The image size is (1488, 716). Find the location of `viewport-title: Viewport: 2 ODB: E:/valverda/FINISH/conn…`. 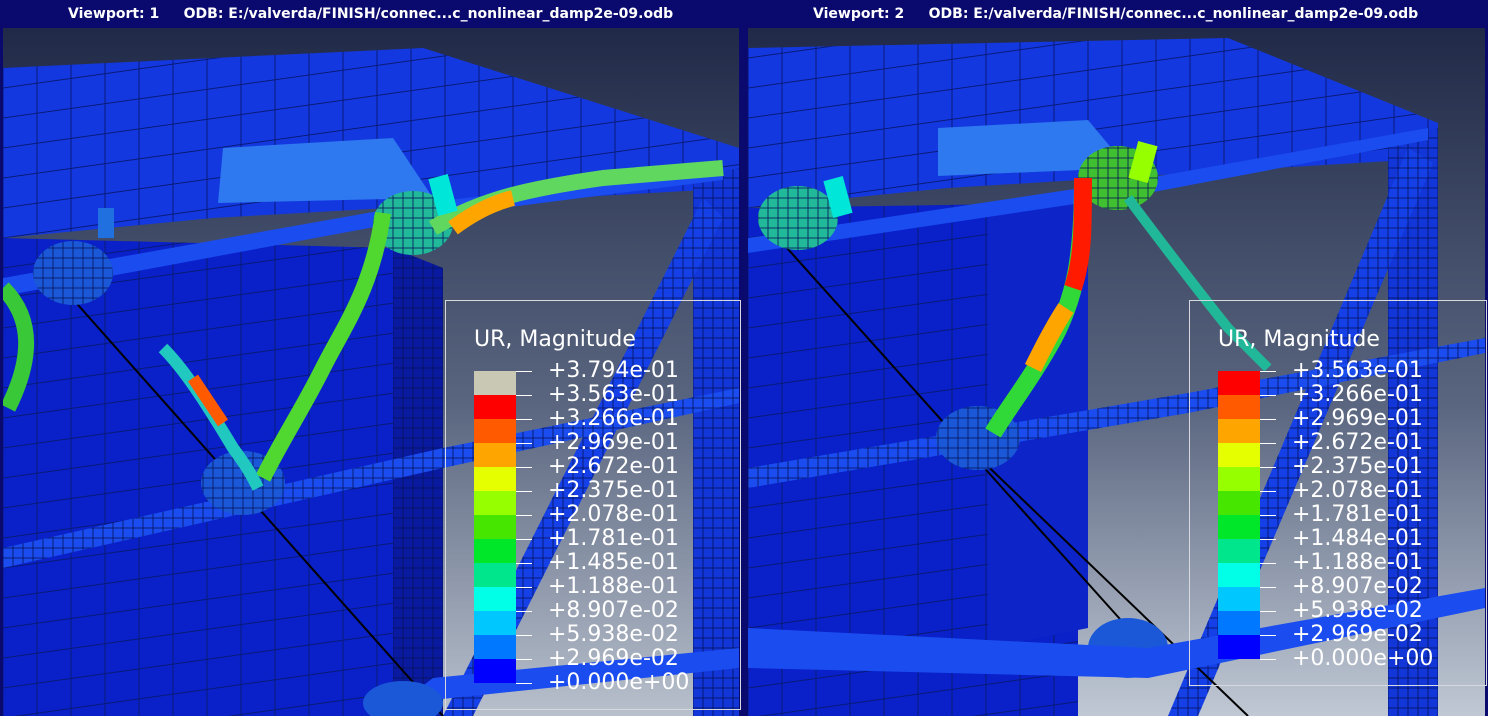

viewport-title: Viewport: 2 ODB: E:/valverda/FINISH/conn… is located at coordinates (1116, 14).